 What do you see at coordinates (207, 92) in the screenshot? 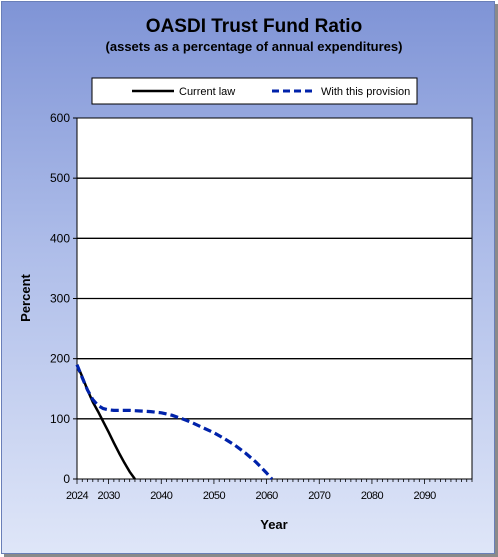
I see `legend-label-current-law: Current law` at bounding box center [207, 92].